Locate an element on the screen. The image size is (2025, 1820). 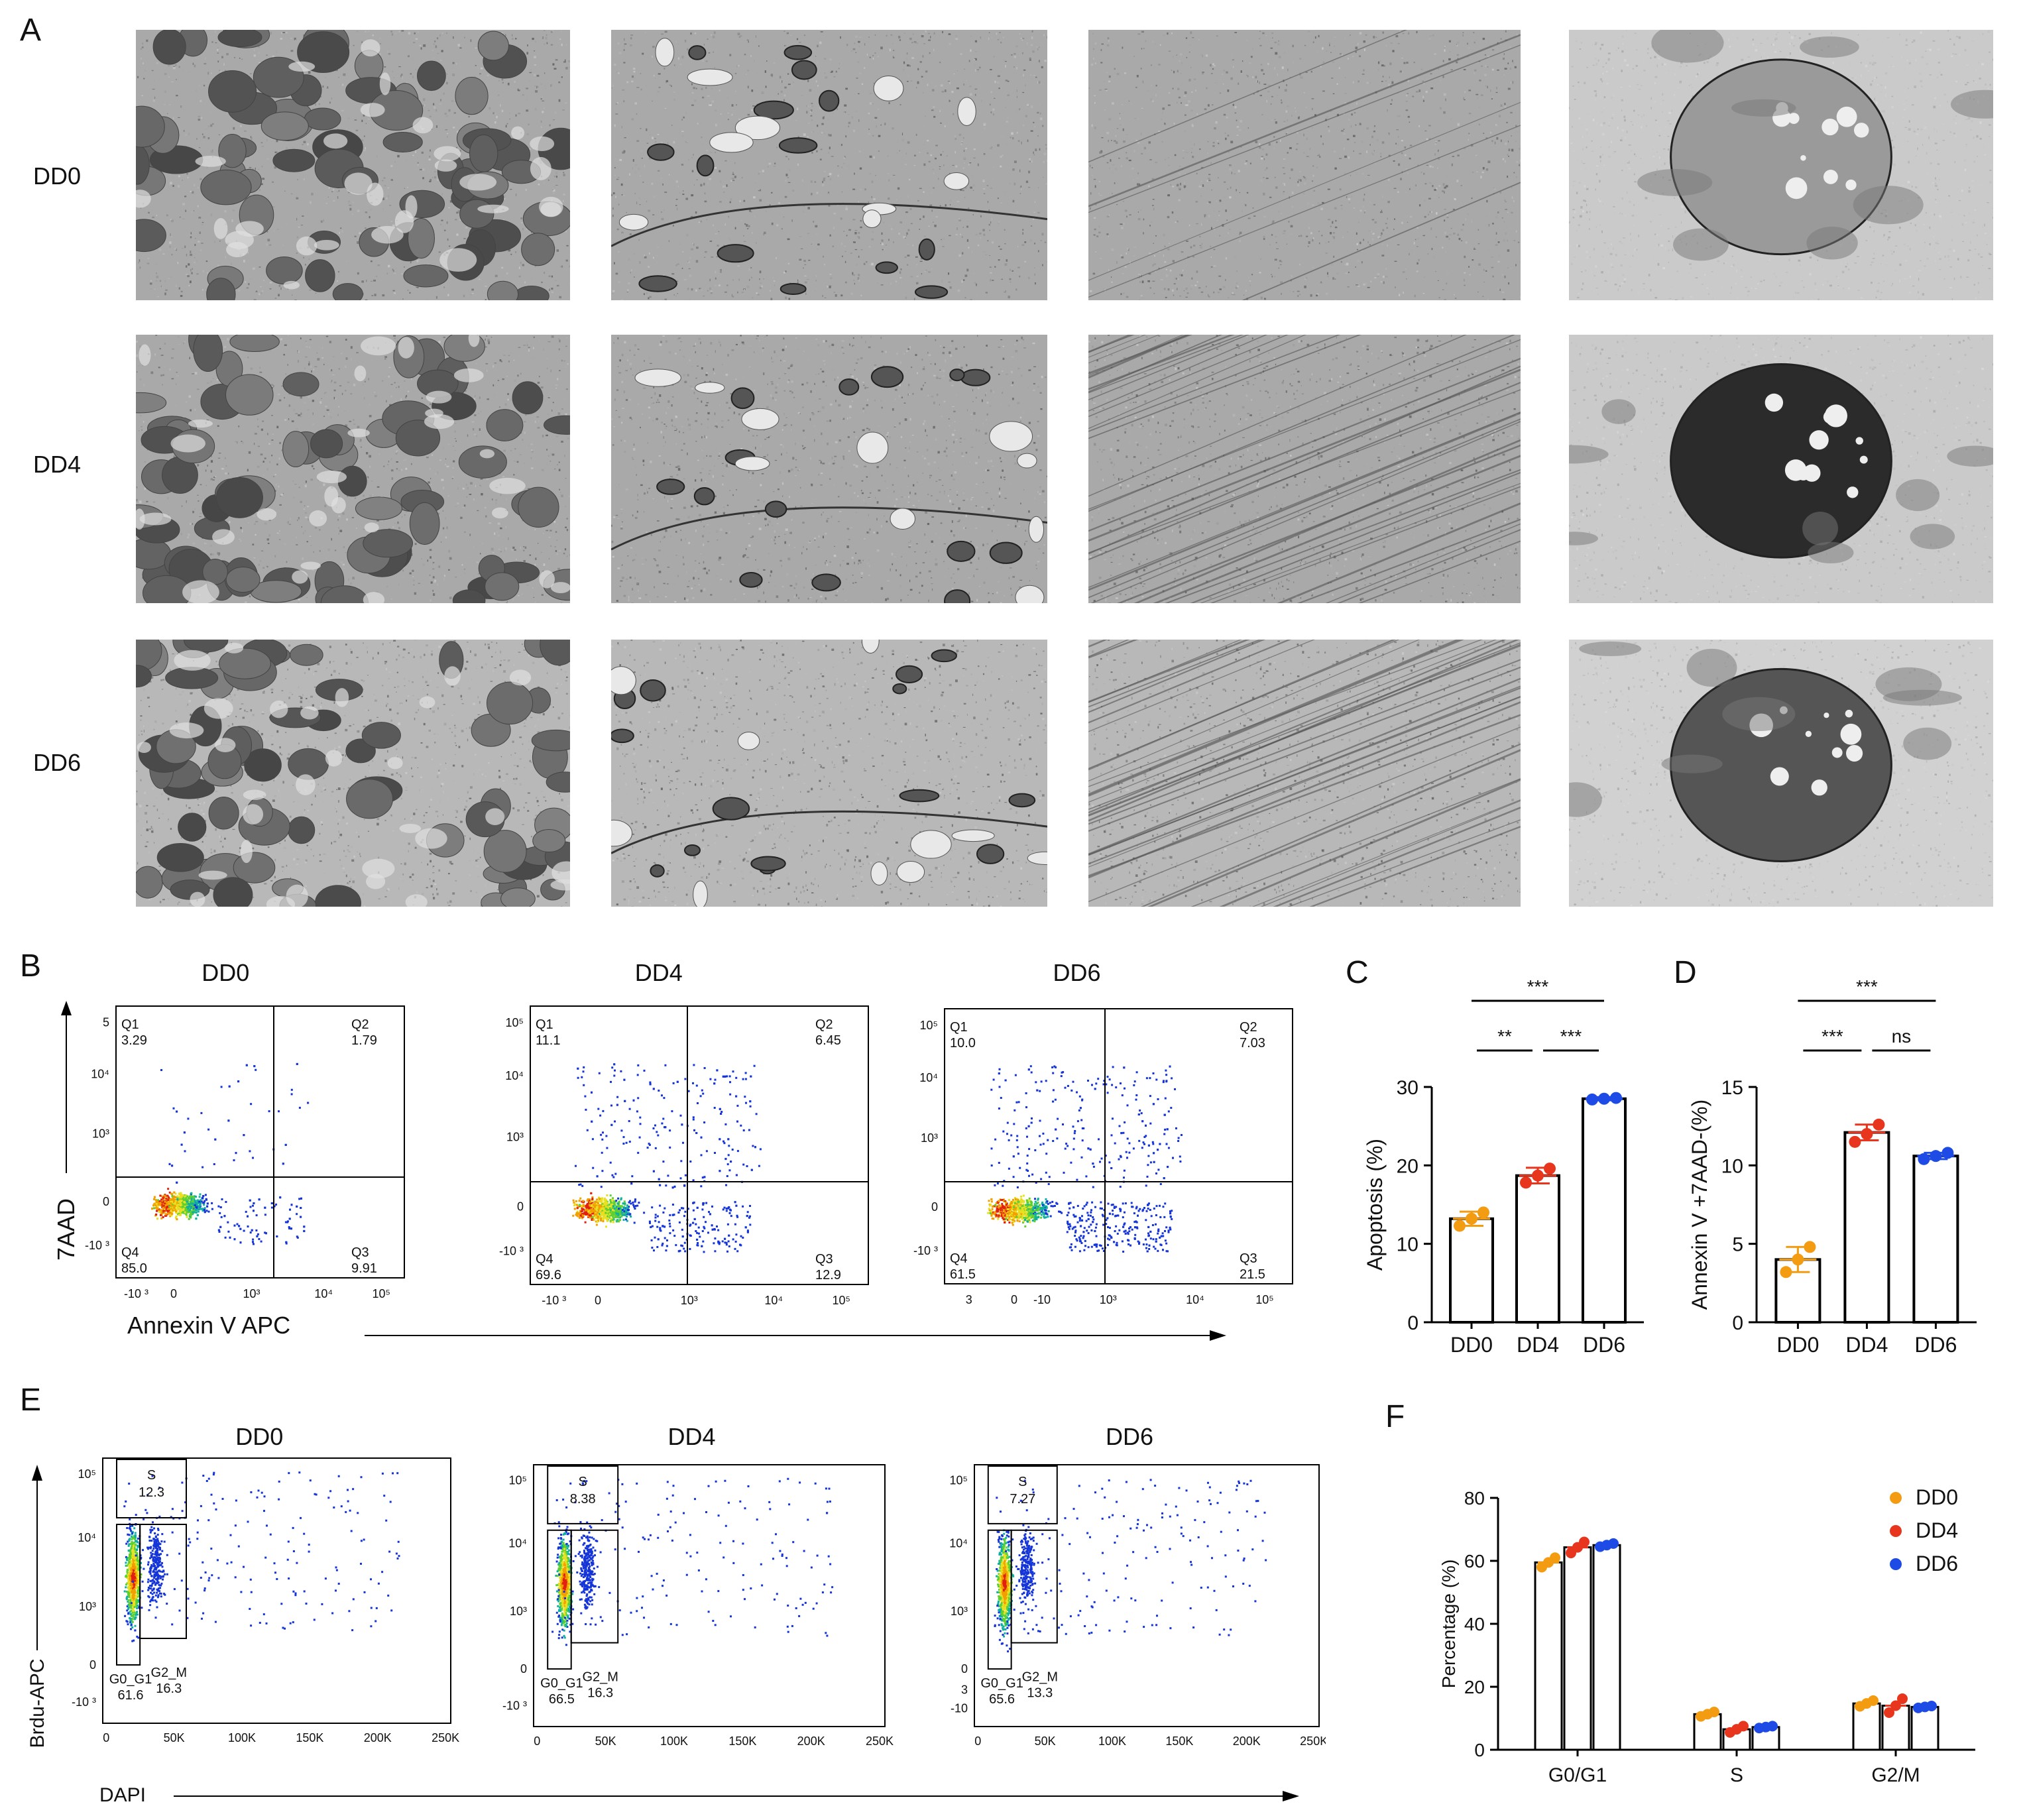
plot-frame is located at coordinates (1118, 1146).